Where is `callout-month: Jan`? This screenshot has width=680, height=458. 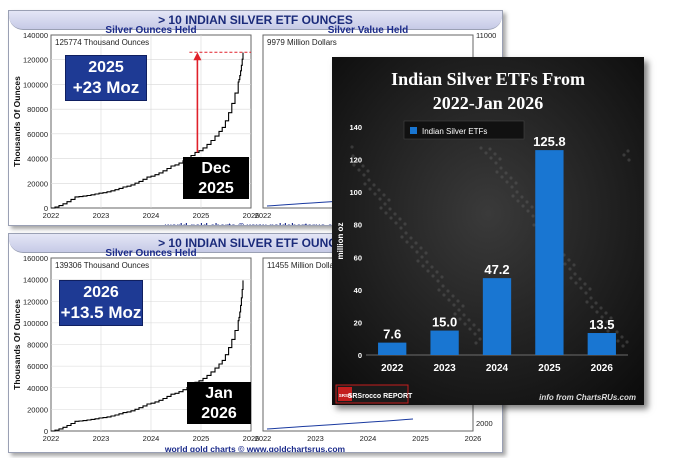
callout-month: Jan is located at coordinates (219, 393).